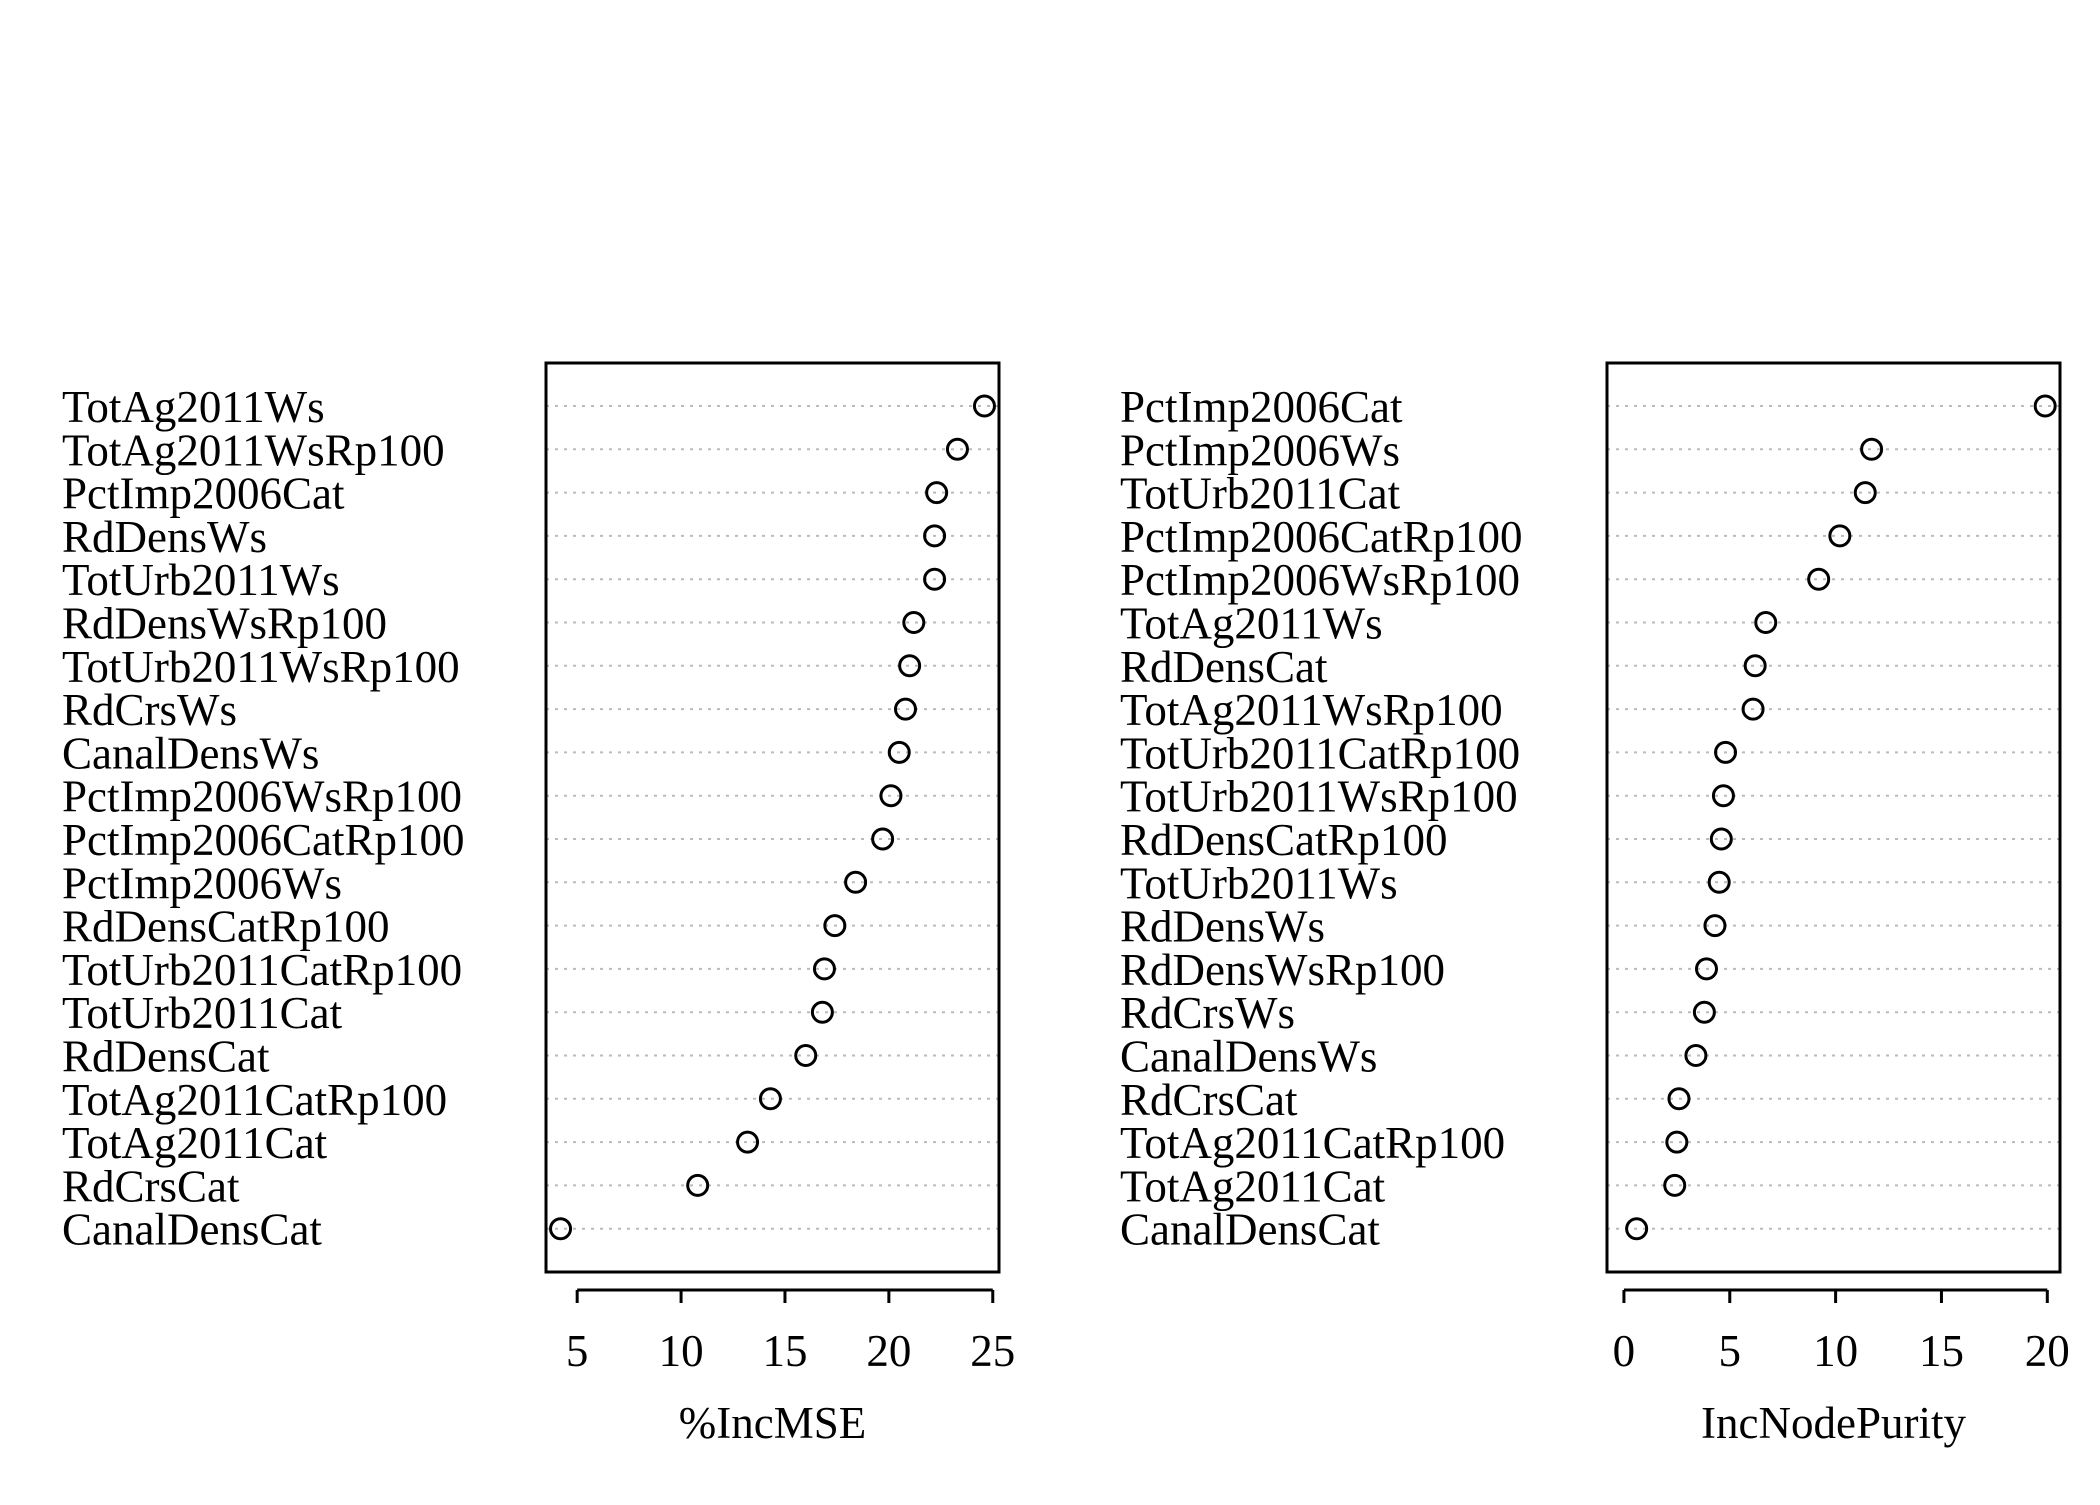  What do you see at coordinates (772, 1423) in the screenshot?
I see `x-axis-title: %IncMSE` at bounding box center [772, 1423].